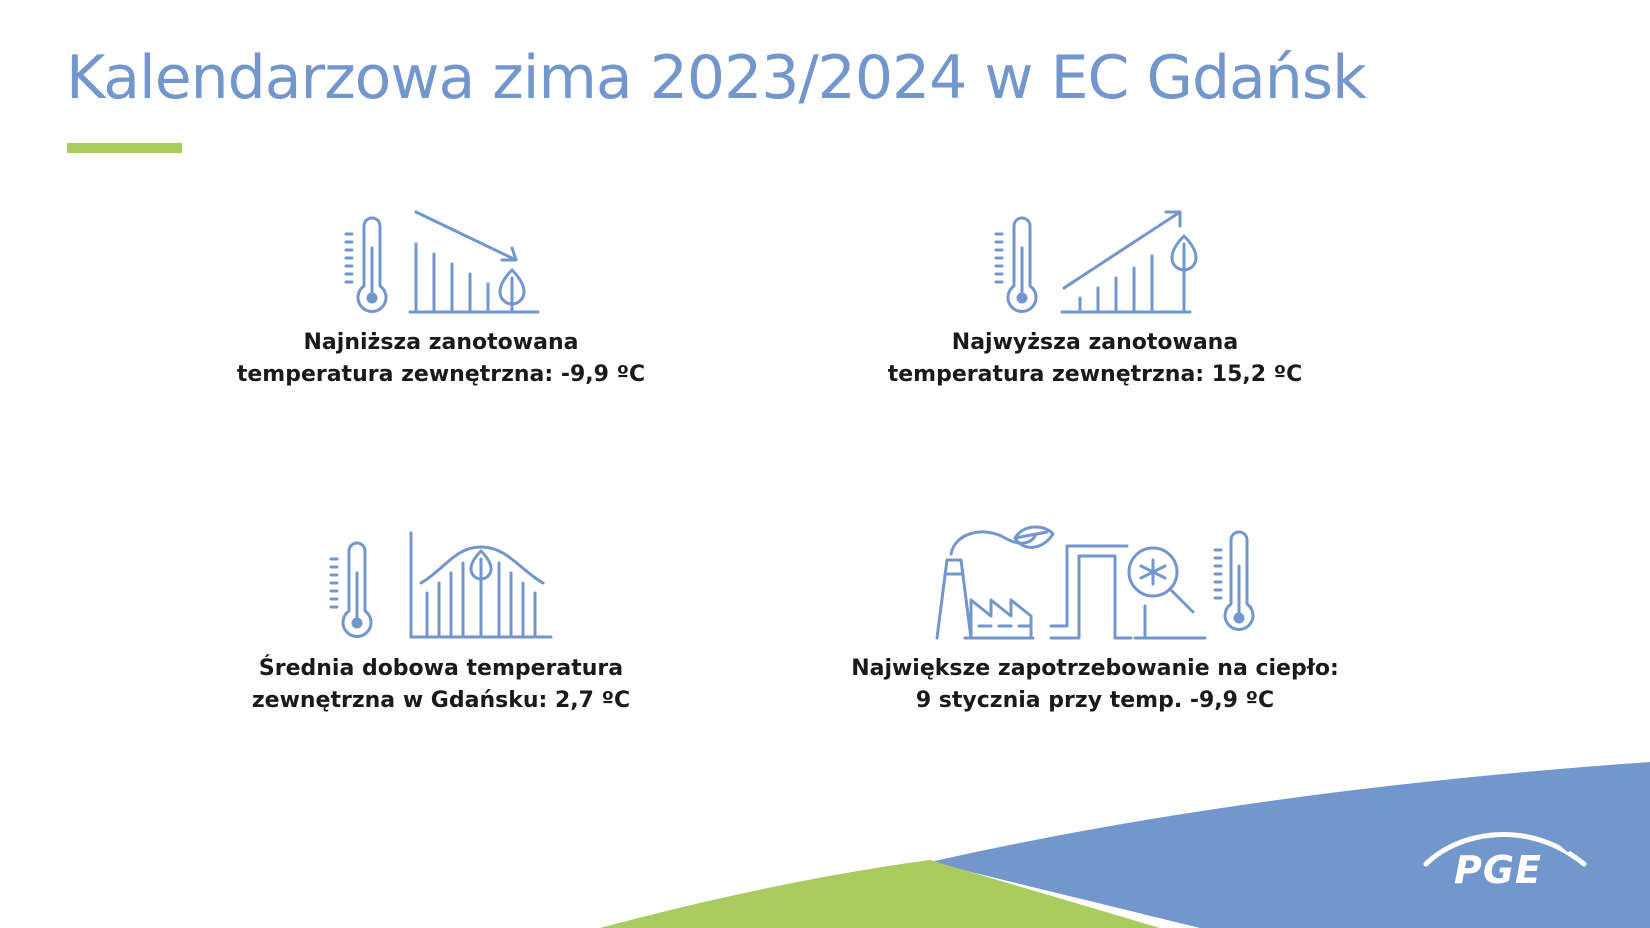  Describe the element at coordinates (440, 263) in the screenshot. I see `thermometer-falling-chart-icon` at that location.